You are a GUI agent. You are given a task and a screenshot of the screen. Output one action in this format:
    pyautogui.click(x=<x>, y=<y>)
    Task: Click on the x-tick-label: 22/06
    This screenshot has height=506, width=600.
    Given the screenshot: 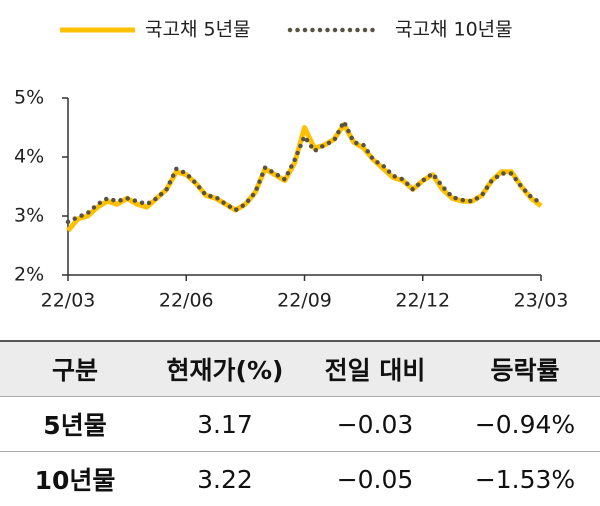 What is the action you would take?
    pyautogui.click(x=186, y=301)
    